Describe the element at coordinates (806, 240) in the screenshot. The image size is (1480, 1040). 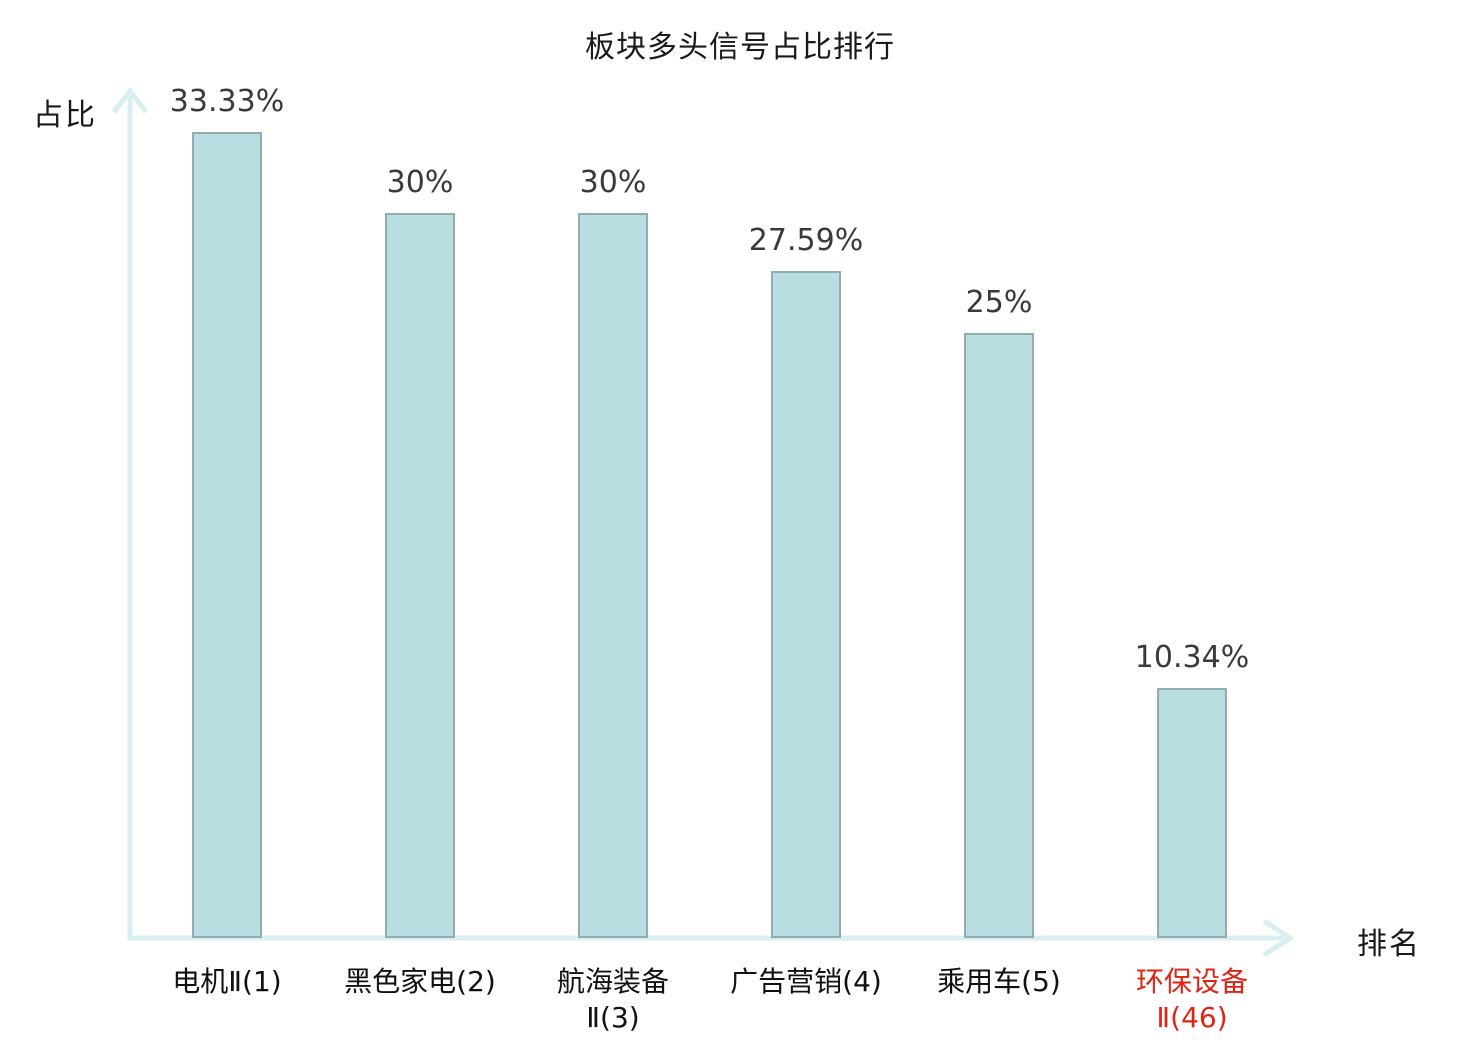
I see `bar-value-label: 27.59%` at that location.